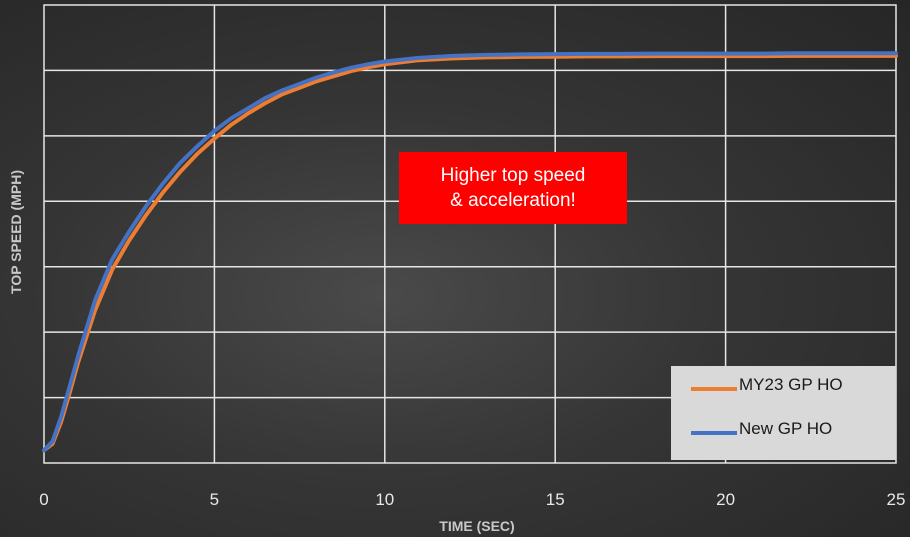  What do you see at coordinates (725, 499) in the screenshot?
I see `x-tick-label: 20` at bounding box center [725, 499].